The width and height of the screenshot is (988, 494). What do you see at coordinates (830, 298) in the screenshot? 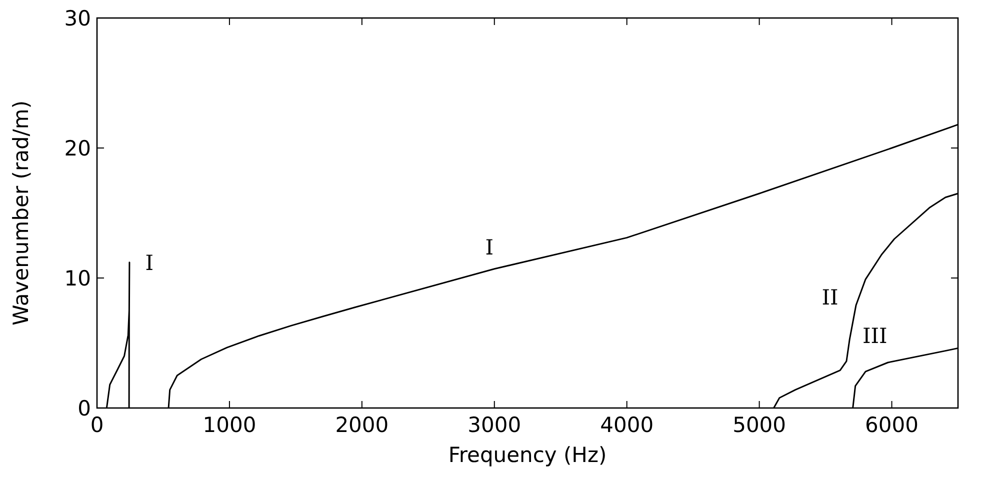
I see `series-label: II` at bounding box center [830, 298].